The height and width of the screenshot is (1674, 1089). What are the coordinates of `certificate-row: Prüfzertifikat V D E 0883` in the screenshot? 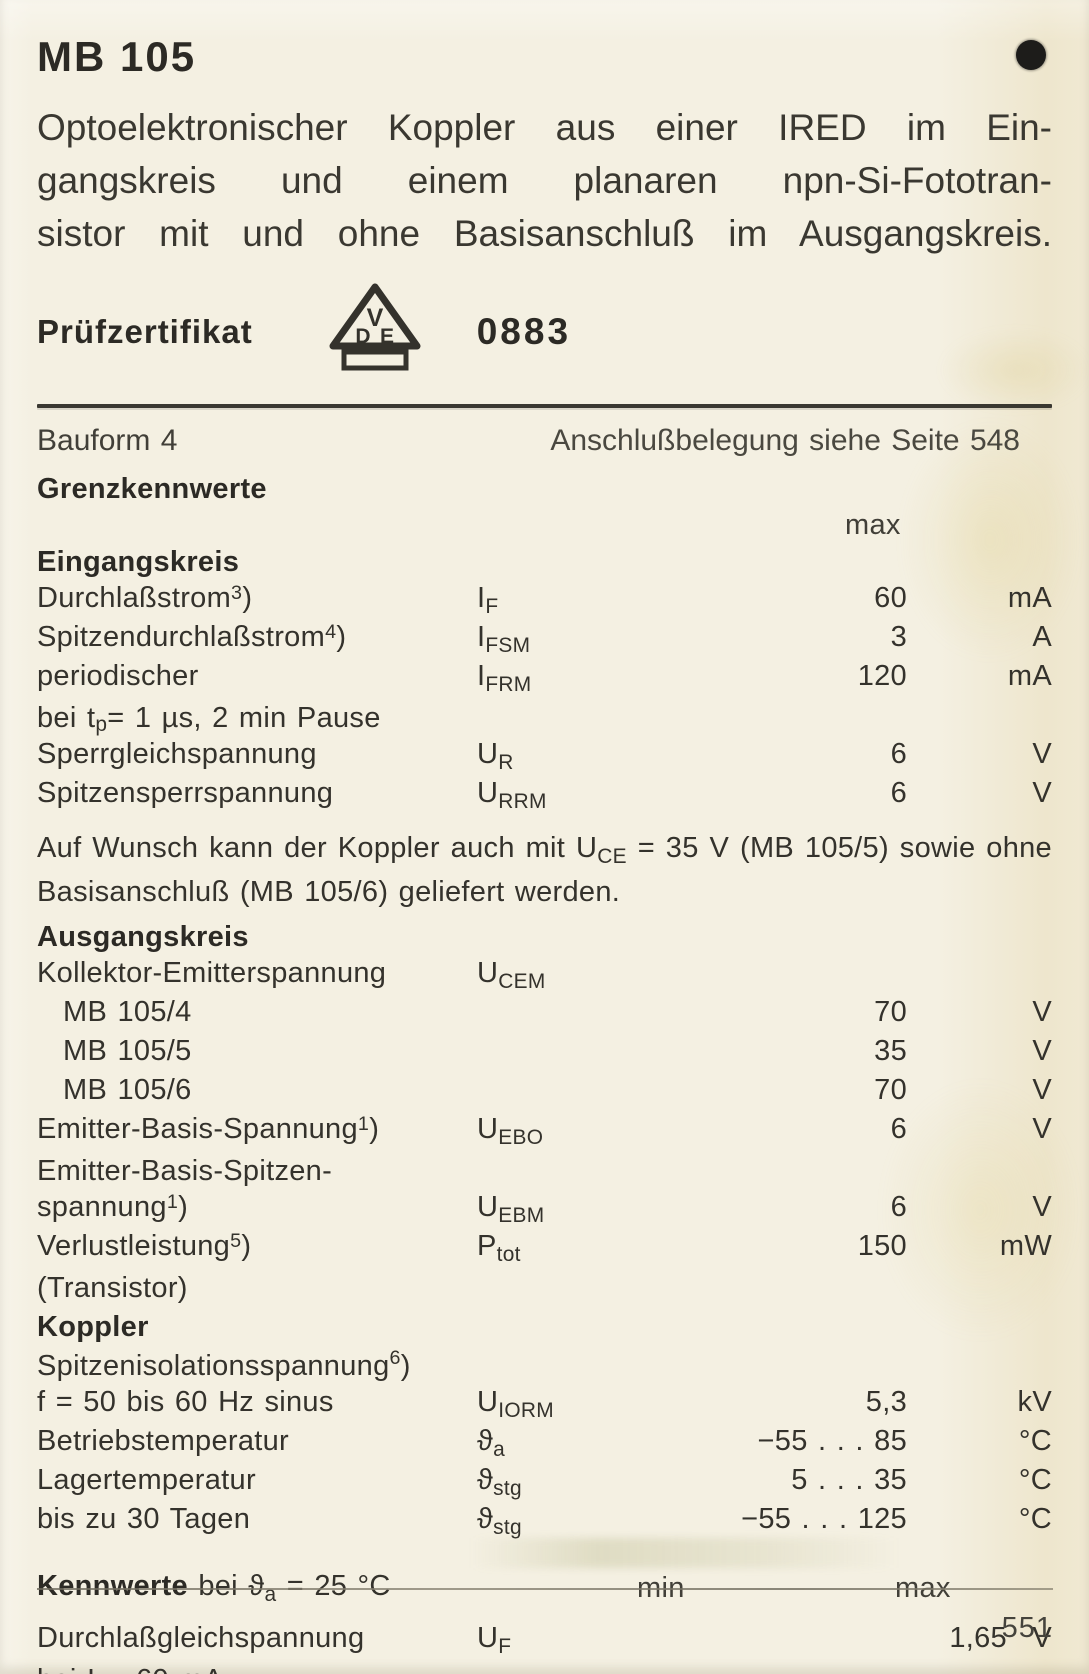 It's located at (544, 330).